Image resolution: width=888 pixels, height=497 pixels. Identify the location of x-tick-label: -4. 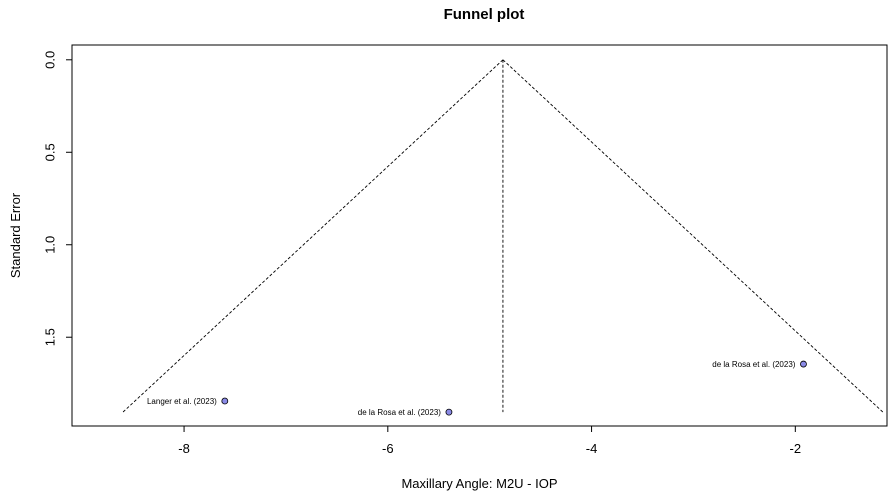
(592, 448).